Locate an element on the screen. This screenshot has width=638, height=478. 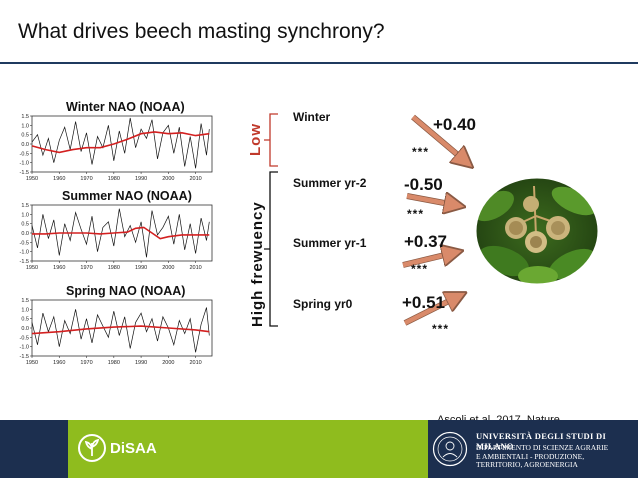
department-line-1: DIPARTIMENTO DI SCIENZE AGRARIE is located at coordinates (542, 447).